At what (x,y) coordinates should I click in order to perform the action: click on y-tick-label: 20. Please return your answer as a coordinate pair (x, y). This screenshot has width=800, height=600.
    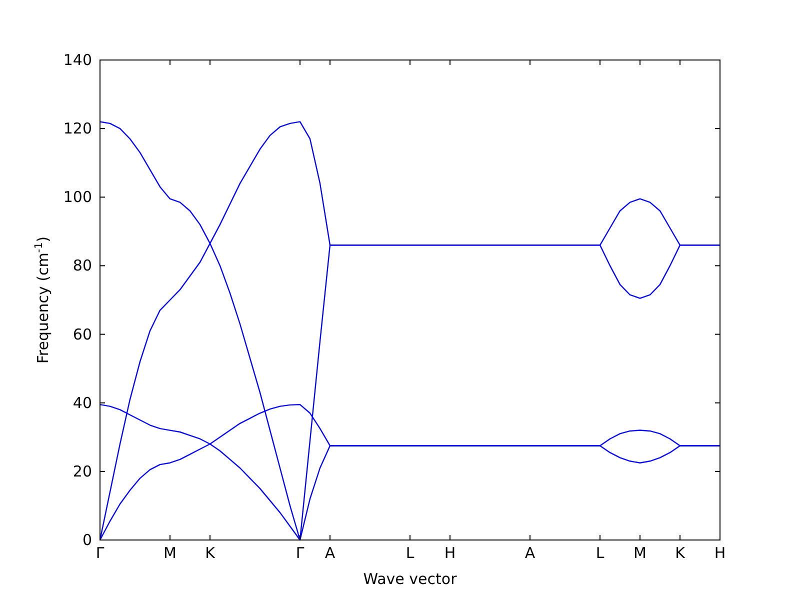
    Looking at the image, I should click on (82, 471).